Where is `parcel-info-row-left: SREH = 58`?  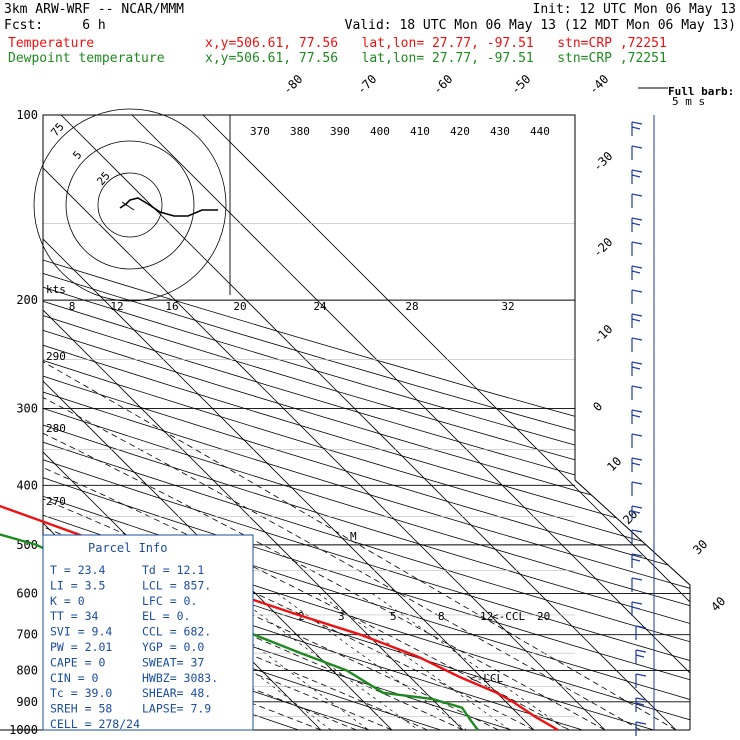
parcel-info-row-left: SREH = 58 is located at coordinates (81, 709).